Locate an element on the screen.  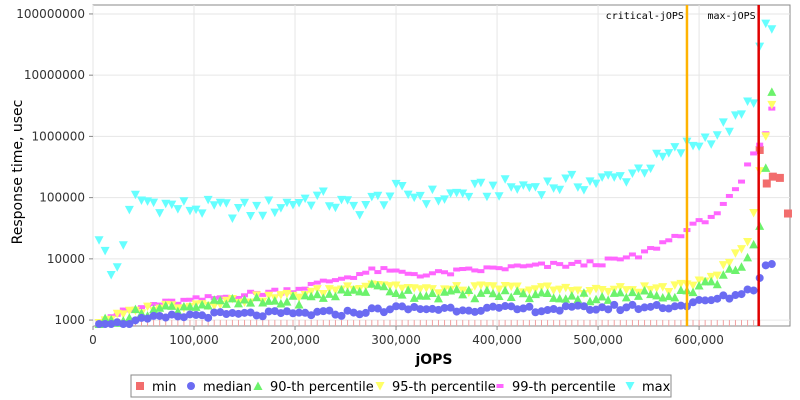
x-tick-label: 300,000 is located at coordinates (396, 340).